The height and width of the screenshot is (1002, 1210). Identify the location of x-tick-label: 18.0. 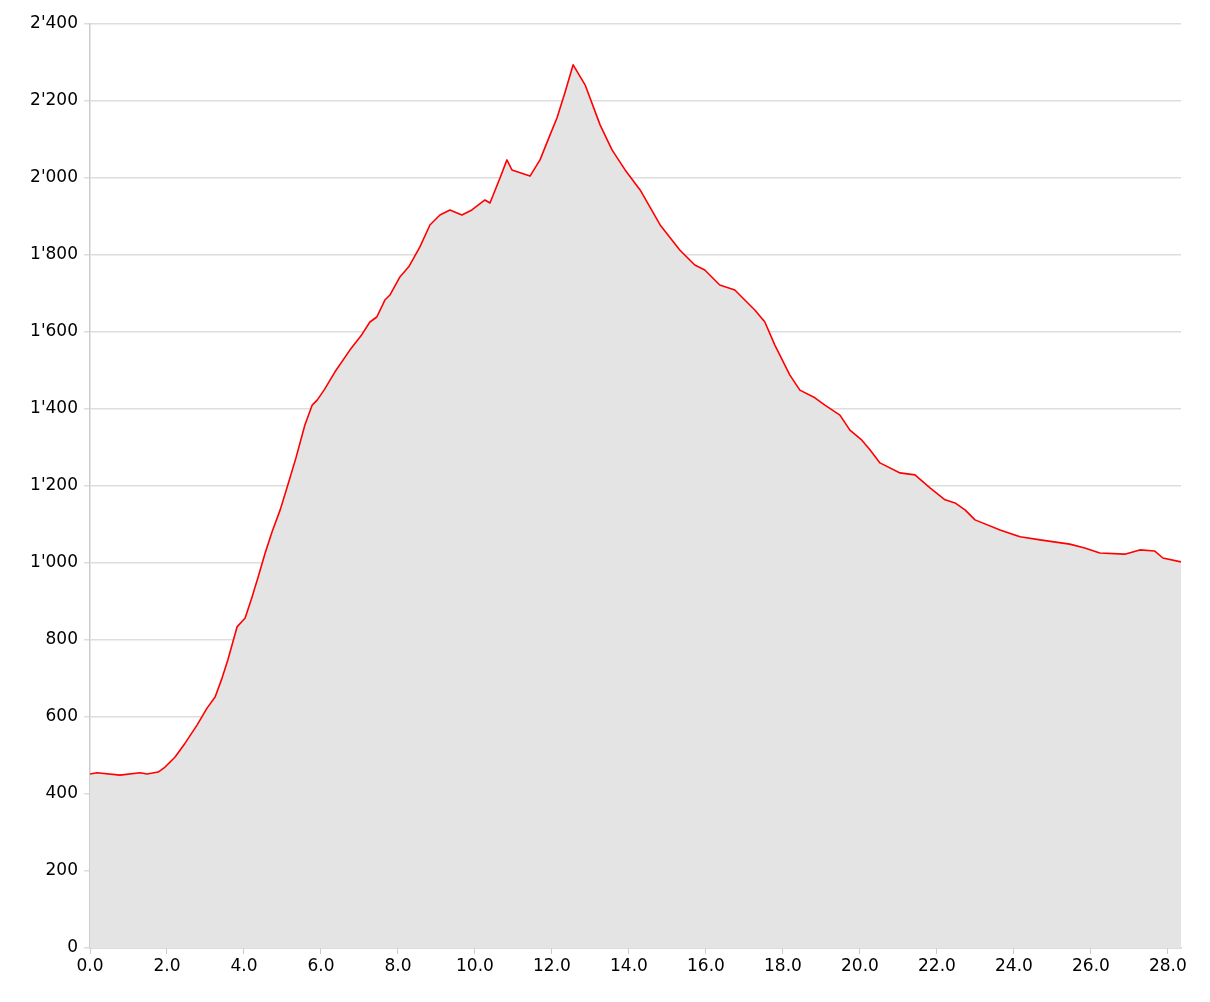
(783, 964).